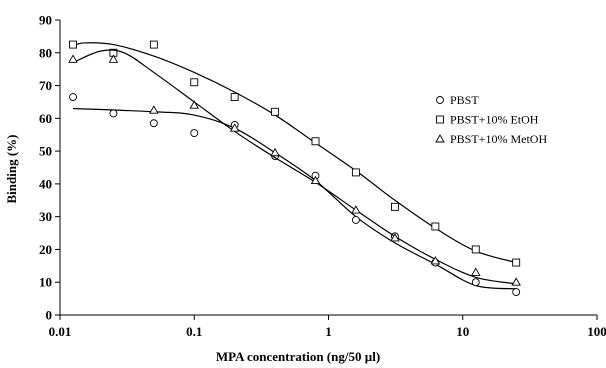  Describe the element at coordinates (45, 151) in the screenshot. I see `y-tick-label: 50` at that location.